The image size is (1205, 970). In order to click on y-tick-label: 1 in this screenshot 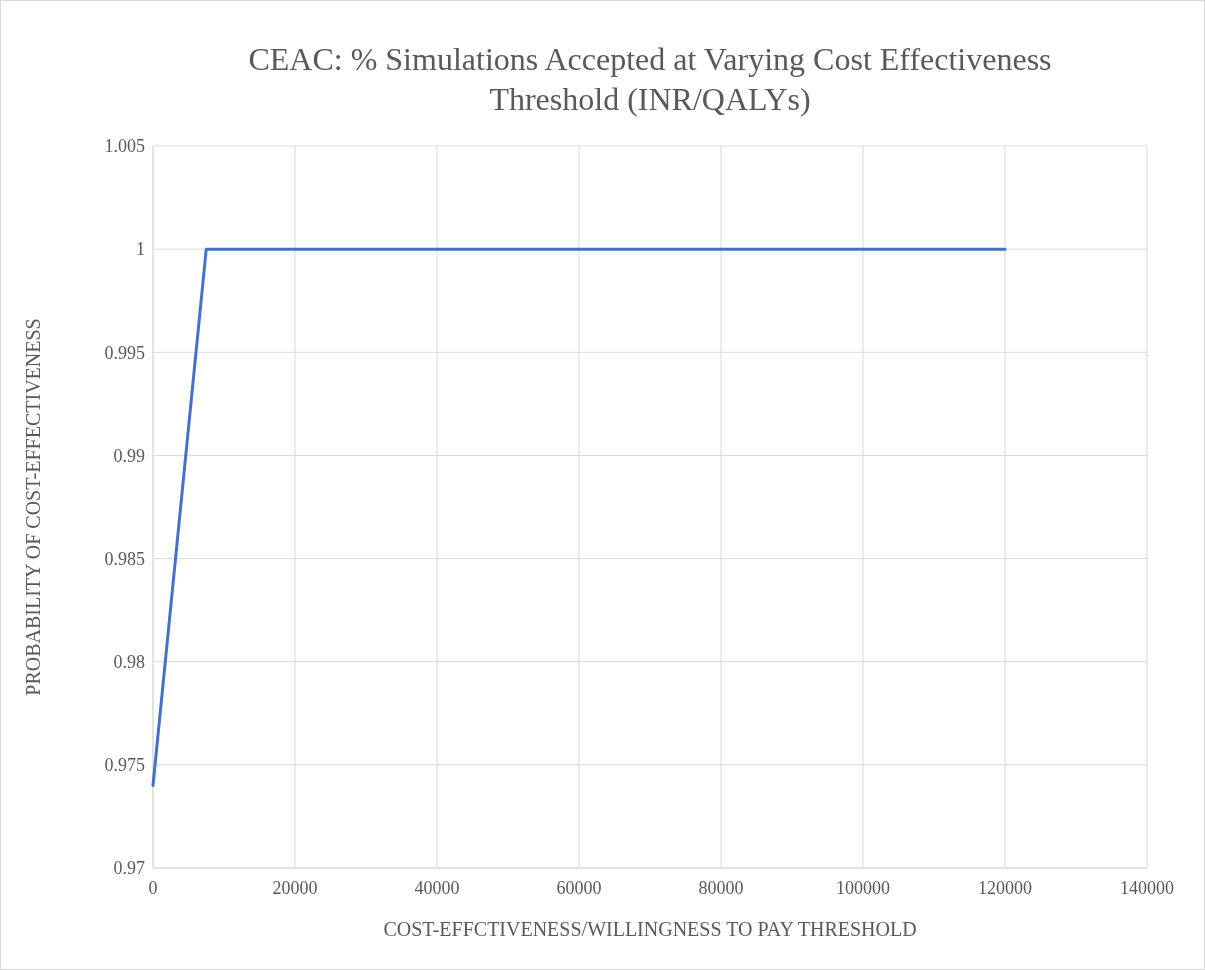, I will do `click(140, 249)`.